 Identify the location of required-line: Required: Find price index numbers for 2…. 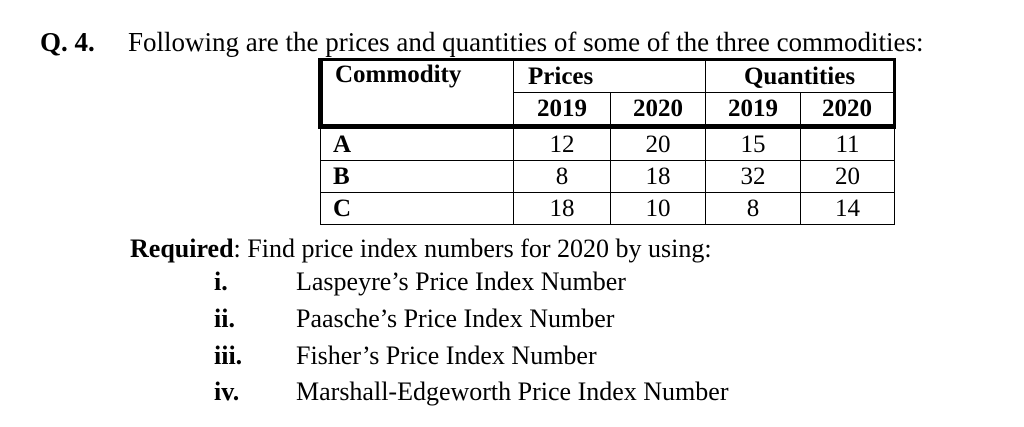
(421, 249).